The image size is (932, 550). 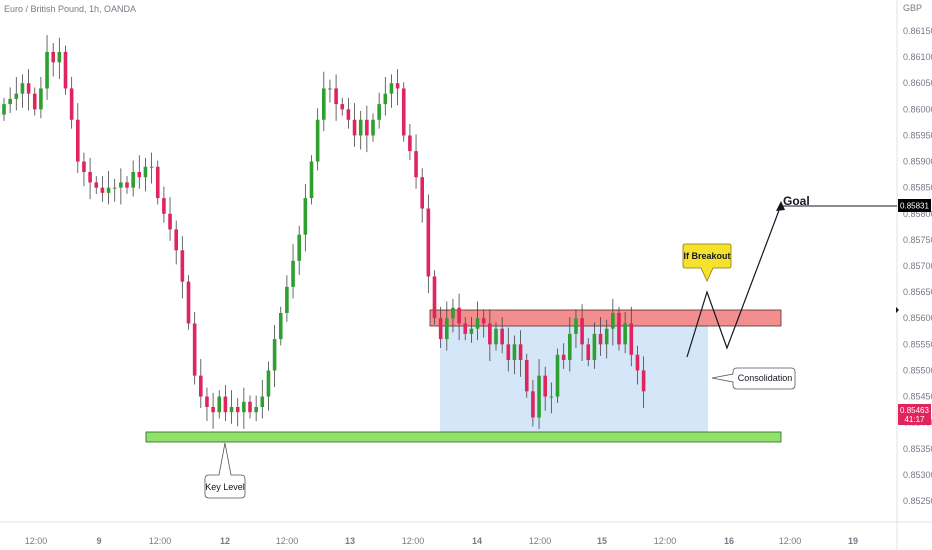 What do you see at coordinates (706, 256) in the screenshot?
I see `breakout-label: If Breakout` at bounding box center [706, 256].